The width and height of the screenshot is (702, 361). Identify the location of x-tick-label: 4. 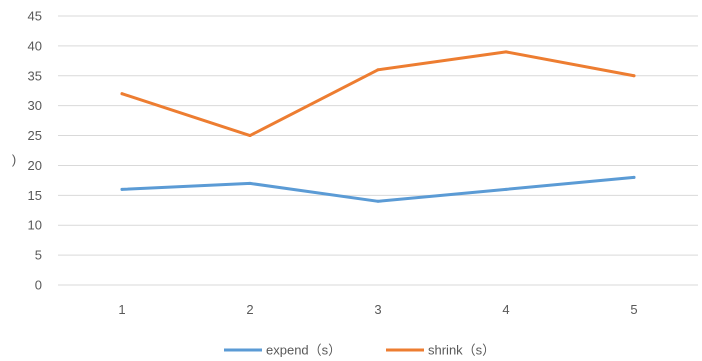
(505, 309).